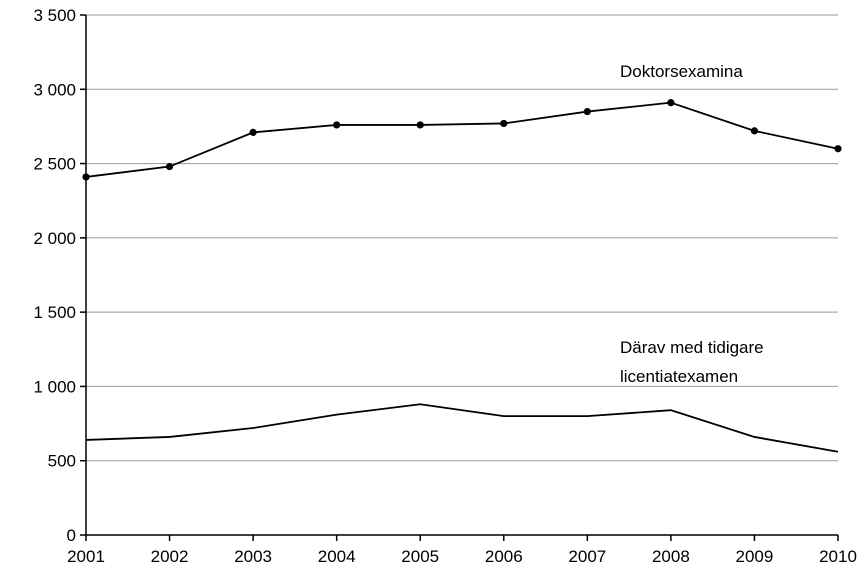 The height and width of the screenshot is (578, 865). I want to click on y-tick-label: 1 500, so click(54, 312).